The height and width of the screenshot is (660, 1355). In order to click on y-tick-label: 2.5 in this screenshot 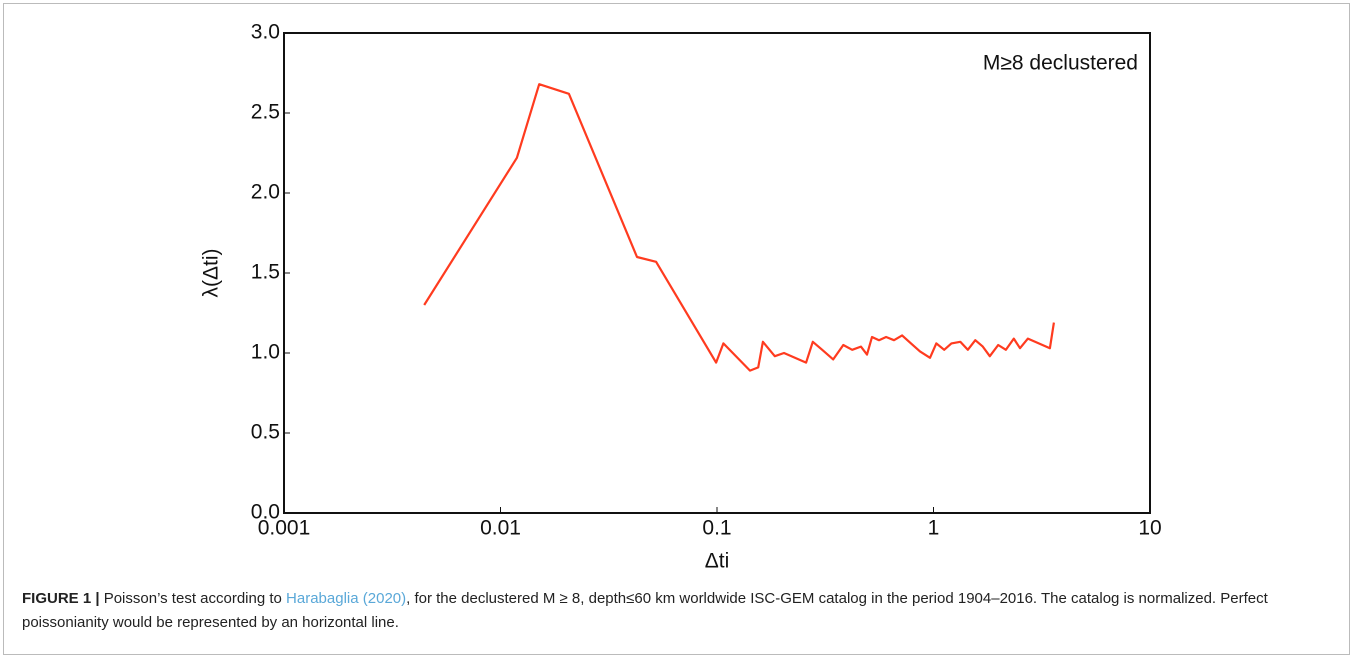, I will do `click(265, 112)`.